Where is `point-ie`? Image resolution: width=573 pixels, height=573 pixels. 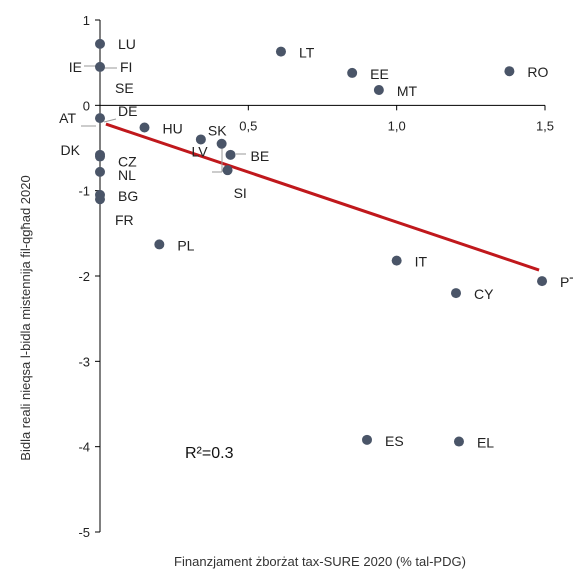
point-ie is located at coordinates (100, 66).